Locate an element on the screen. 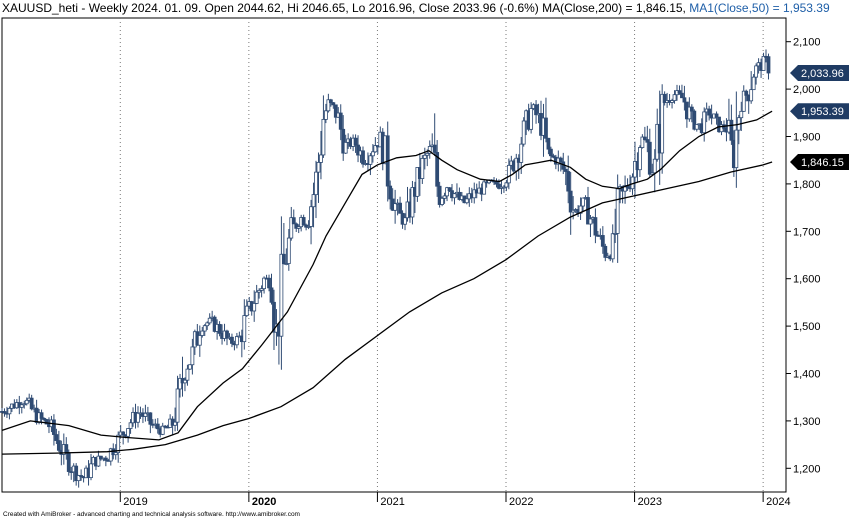 This screenshot has width=850, height=520. y-tick-label: 1,800 is located at coordinates (807, 185).